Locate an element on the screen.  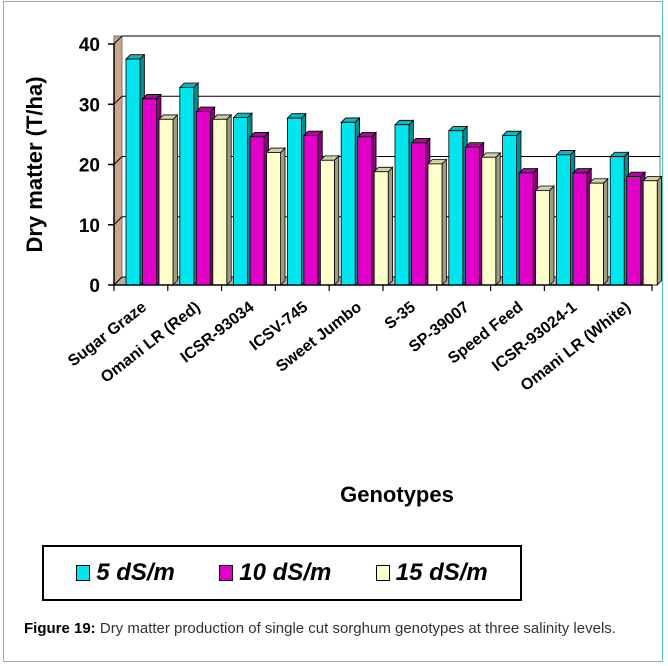
x-tick-label: S-35 is located at coordinates (400, 316).